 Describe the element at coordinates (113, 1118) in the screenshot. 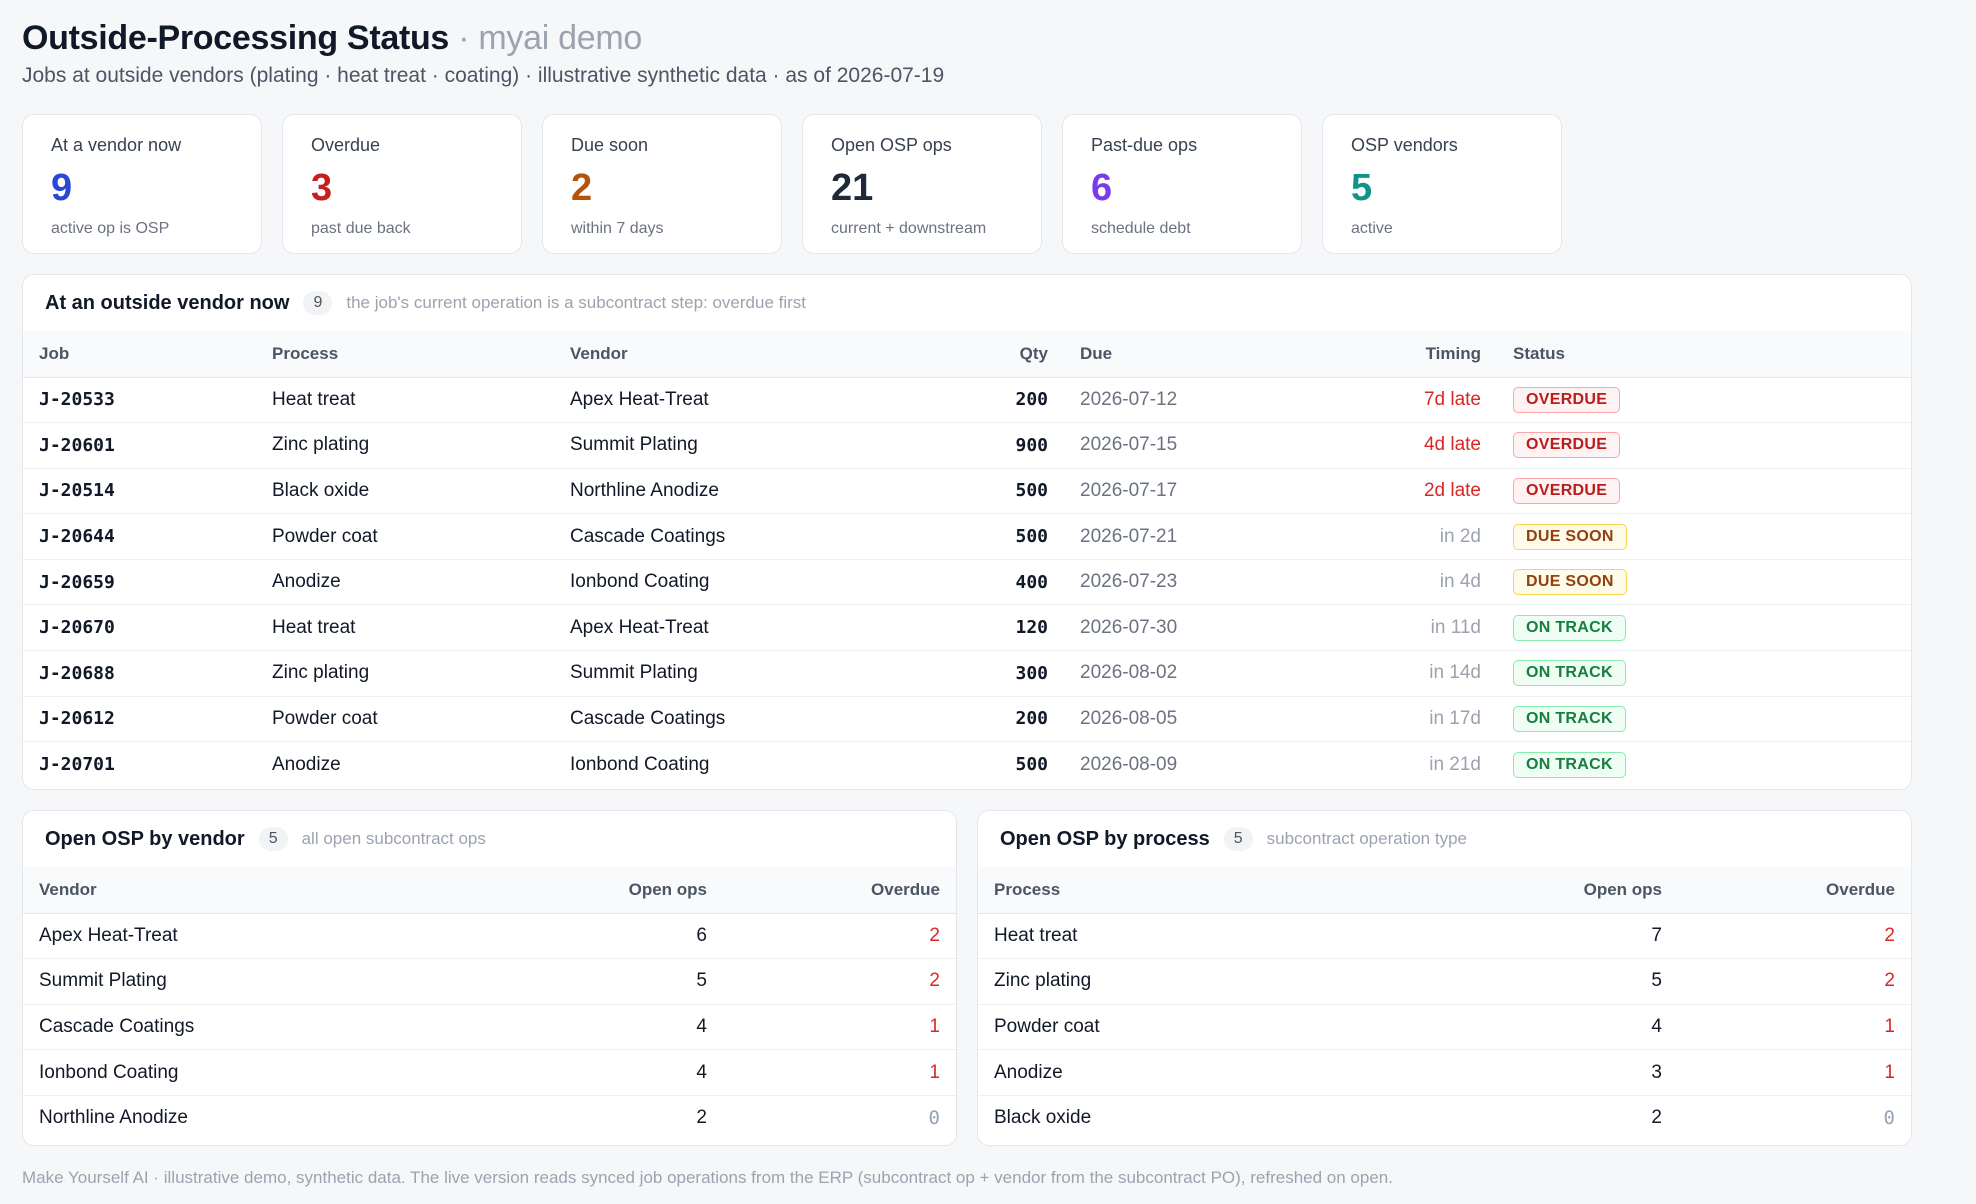

I see `vendor-name: Northline Anodize` at that location.